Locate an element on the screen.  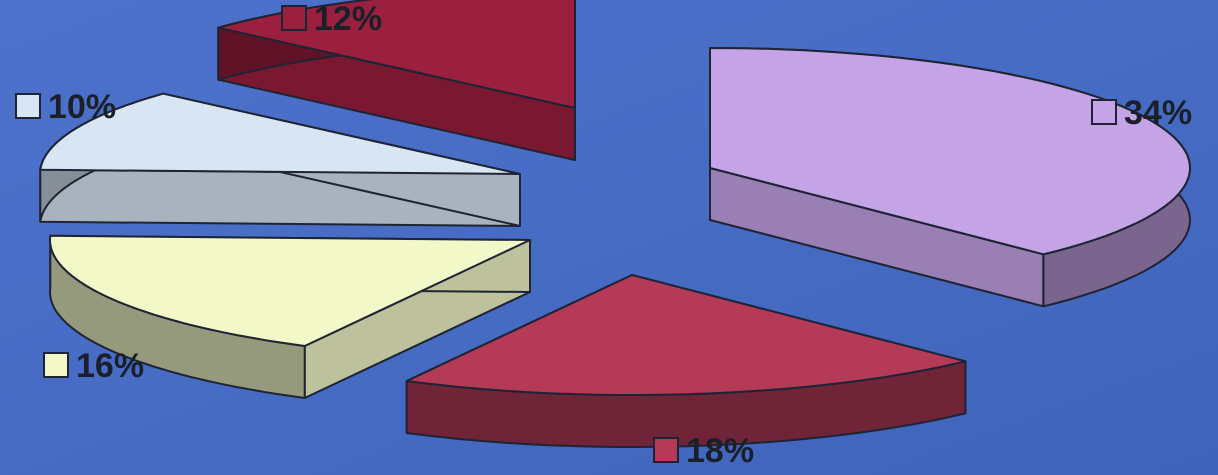
data-label-text: 34% is located at coordinates (1158, 113).